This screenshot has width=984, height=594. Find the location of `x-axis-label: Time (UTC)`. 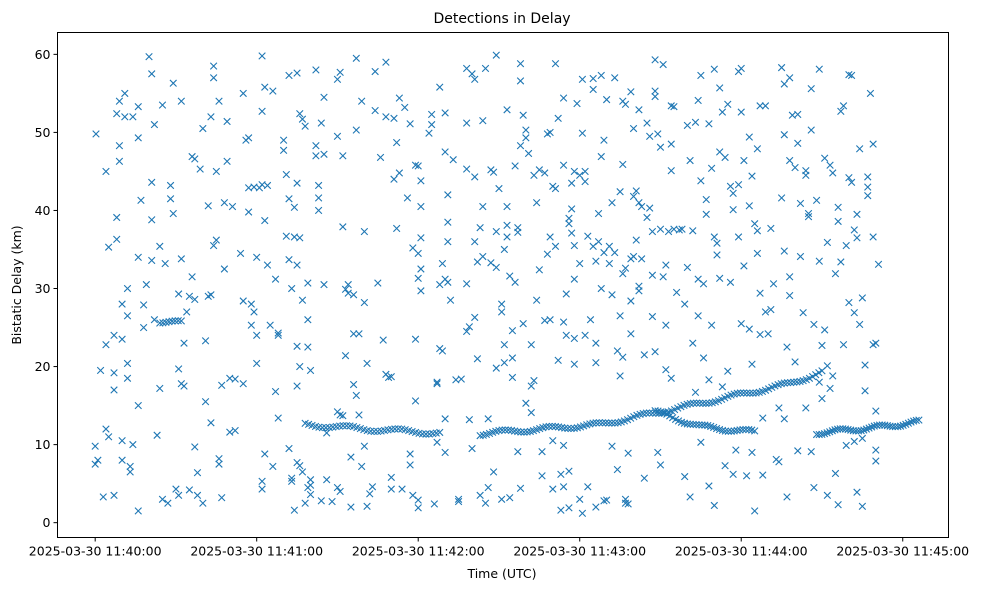

x-axis-label: Time (UTC) is located at coordinates (501, 573).